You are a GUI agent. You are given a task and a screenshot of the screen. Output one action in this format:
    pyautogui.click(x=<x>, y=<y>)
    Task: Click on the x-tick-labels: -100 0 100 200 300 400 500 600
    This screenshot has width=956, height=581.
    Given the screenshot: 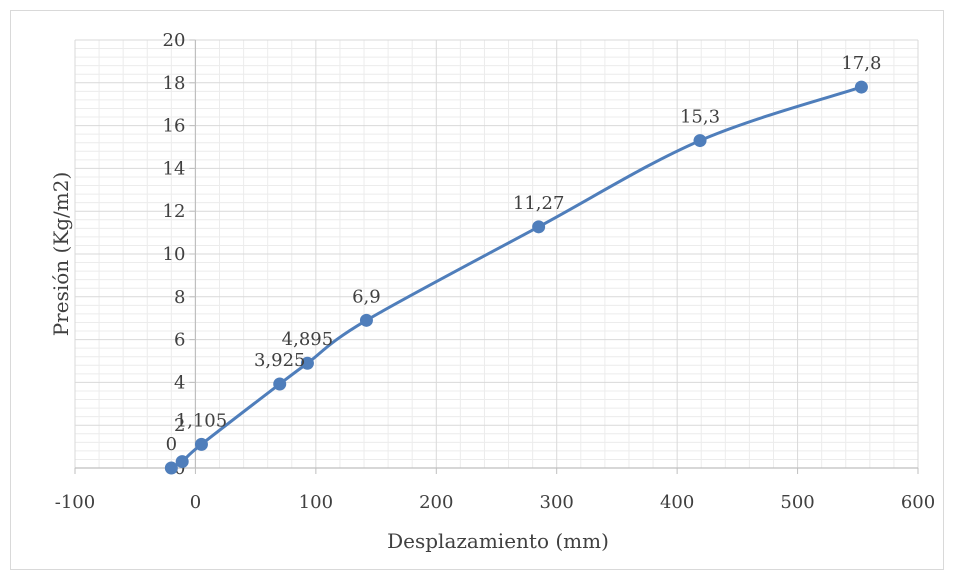 What is the action you would take?
    pyautogui.click(x=495, y=502)
    